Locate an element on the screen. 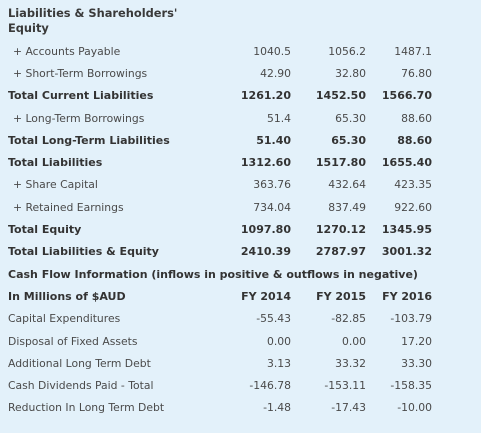  value-fy2015: -153.11 is located at coordinates (345, 386).